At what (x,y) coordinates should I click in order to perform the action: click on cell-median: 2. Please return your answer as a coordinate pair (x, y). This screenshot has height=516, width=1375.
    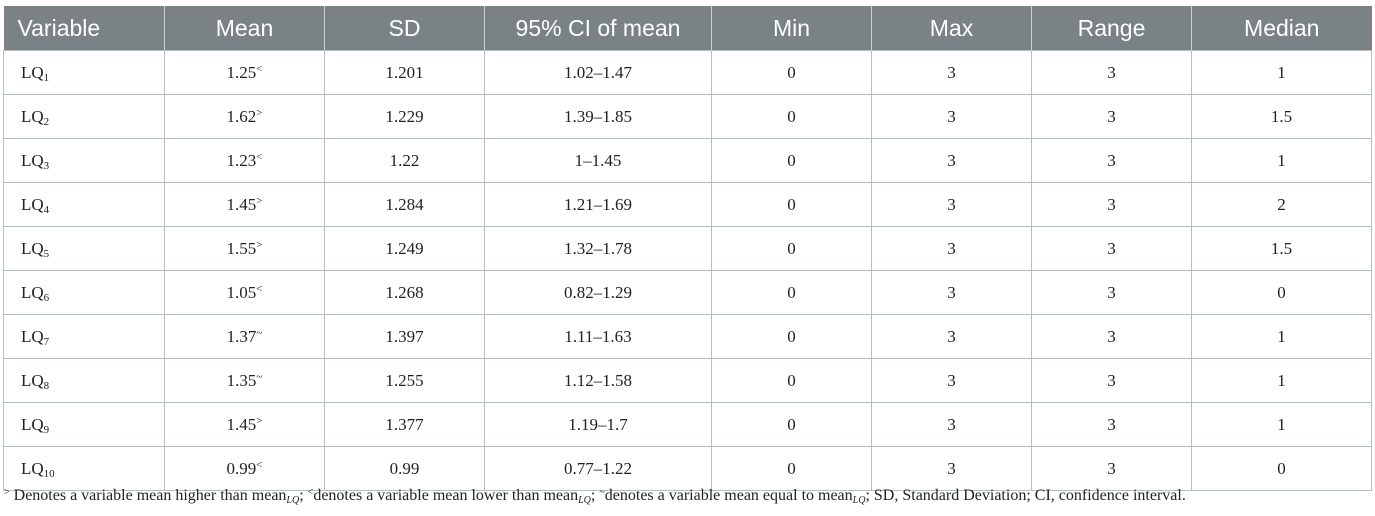
    Looking at the image, I should click on (1281, 204).